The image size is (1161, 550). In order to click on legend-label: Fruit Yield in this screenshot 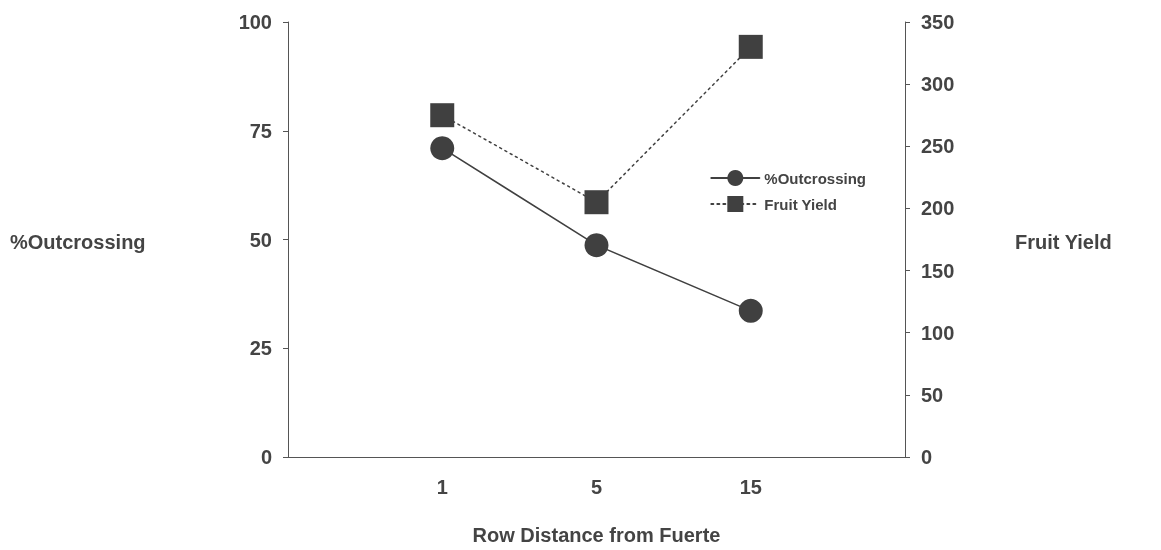, I will do `click(800, 204)`.